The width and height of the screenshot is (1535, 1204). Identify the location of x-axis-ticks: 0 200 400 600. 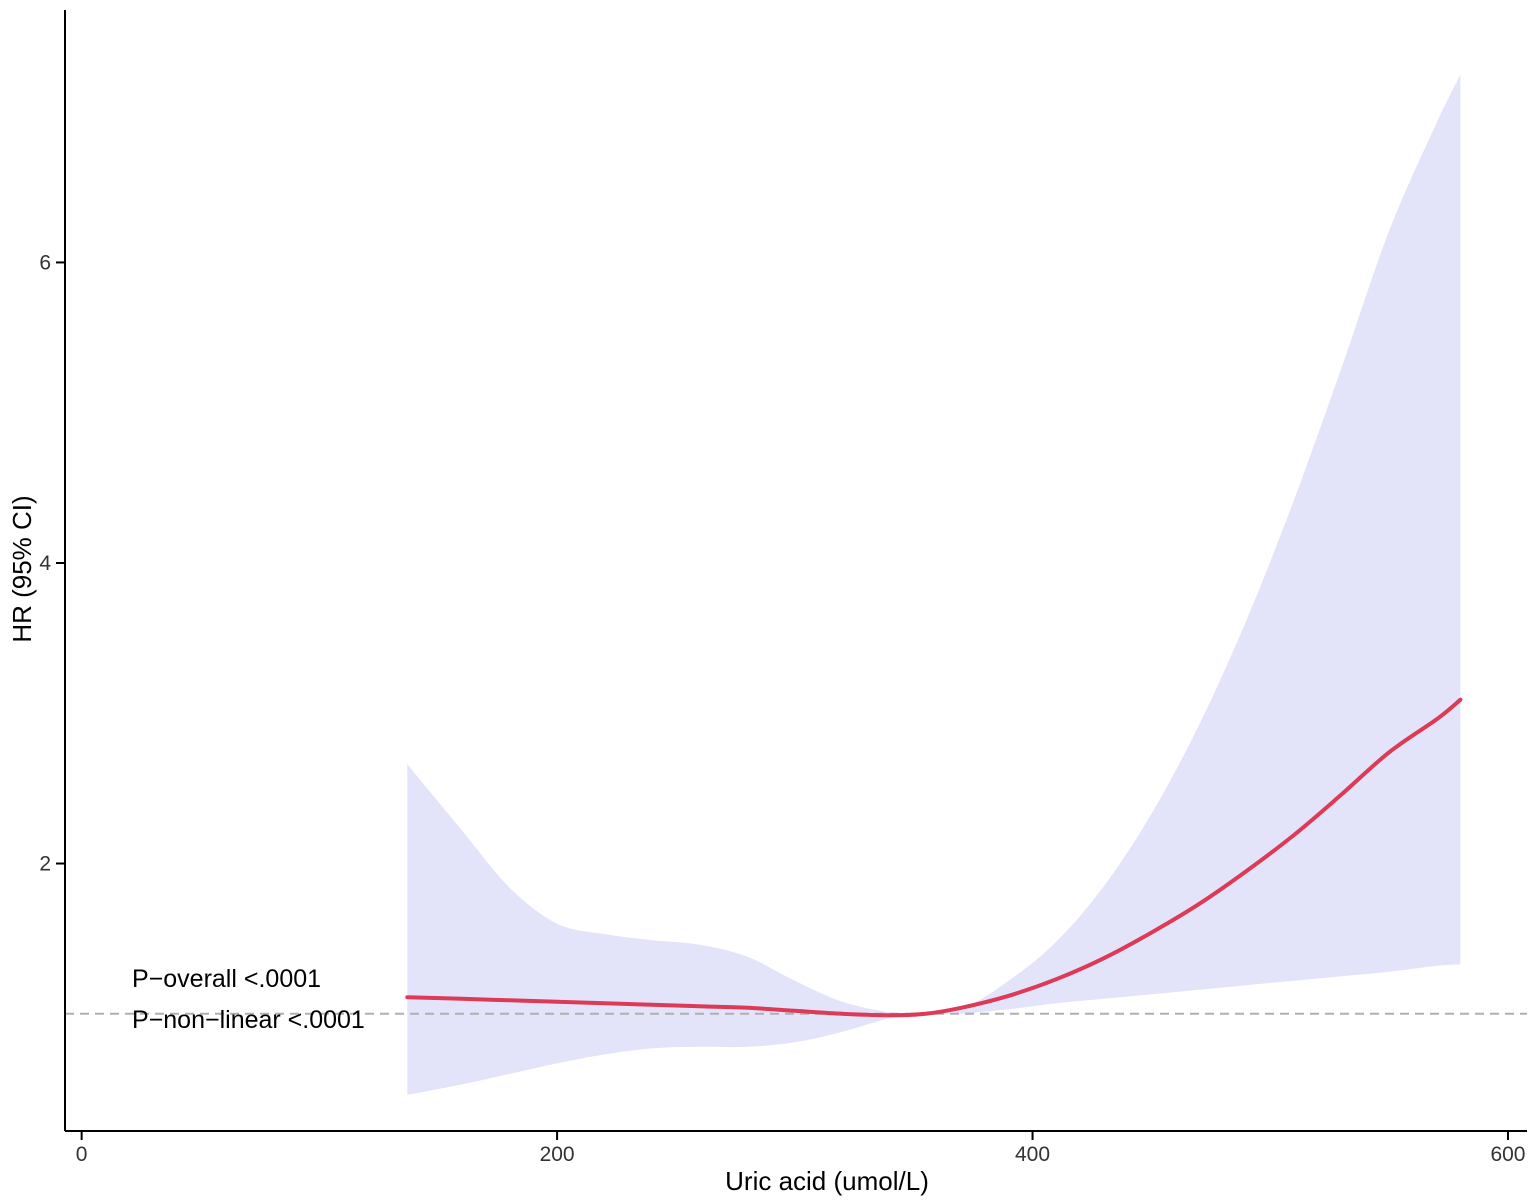
(801, 1148).